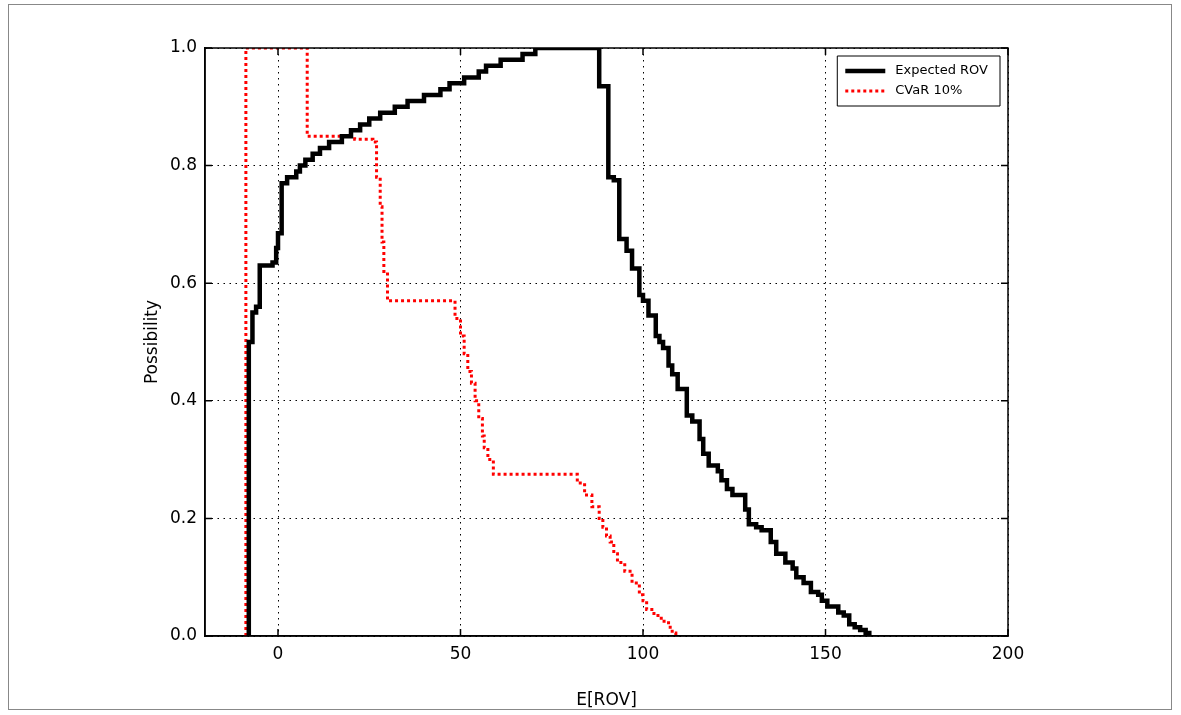 The height and width of the screenshot is (715, 1181). Describe the element at coordinates (929, 90) in the screenshot. I see `legend-label: CVaR 10%` at that location.